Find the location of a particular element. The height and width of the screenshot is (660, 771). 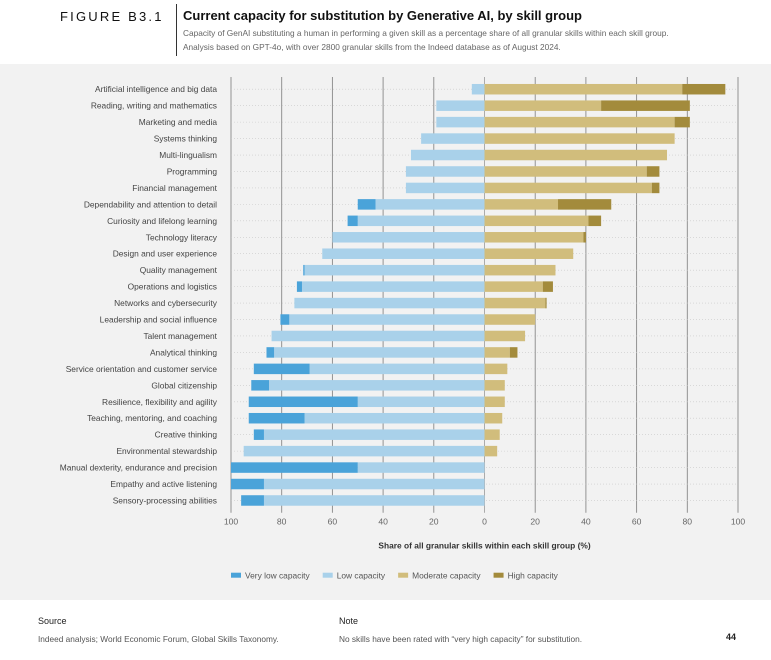

category-label: Curiosity and lifelong learning is located at coordinates (162, 221).